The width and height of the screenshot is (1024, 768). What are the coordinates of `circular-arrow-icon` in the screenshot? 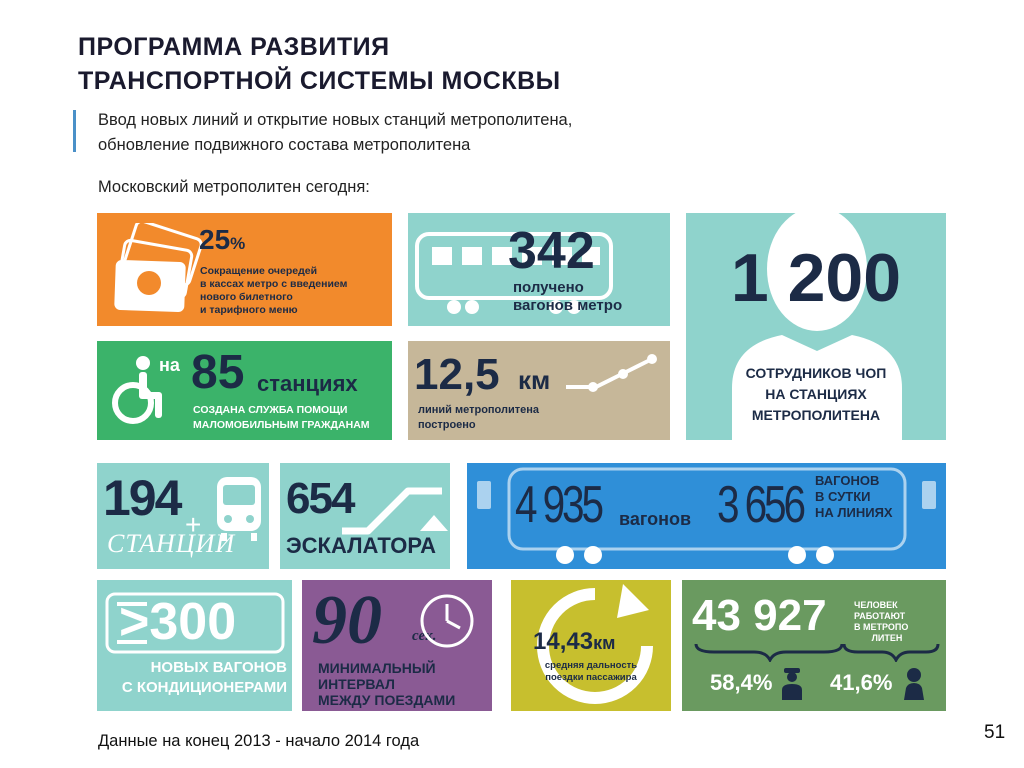 It's located at (595, 644).